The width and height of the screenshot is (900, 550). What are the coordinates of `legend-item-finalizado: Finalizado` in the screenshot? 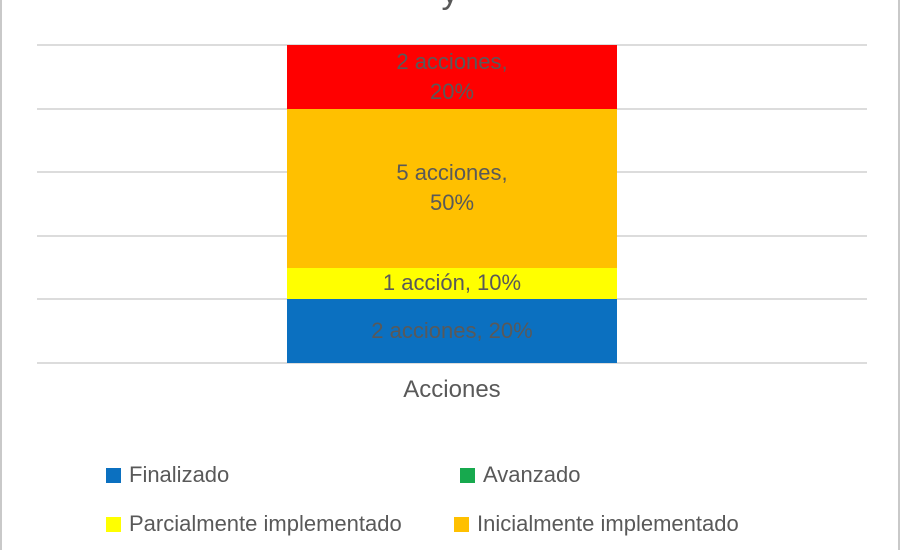 It's located at (167, 475).